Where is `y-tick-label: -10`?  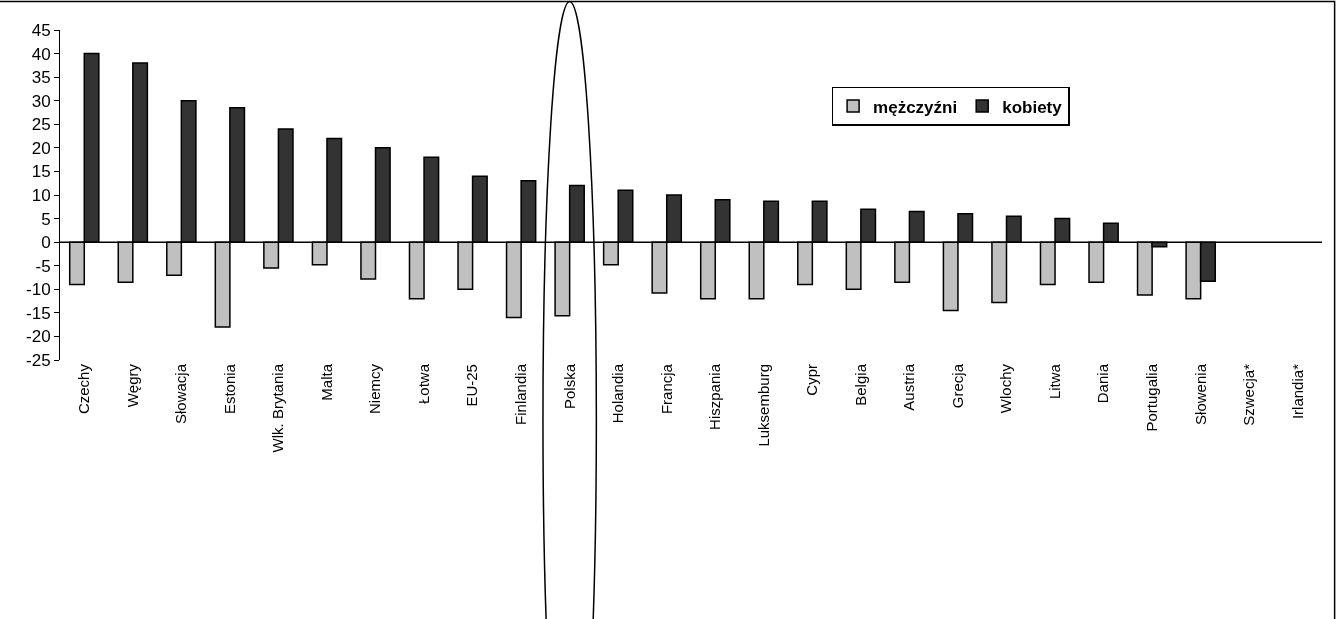 y-tick-label: -10 is located at coordinates (38, 290).